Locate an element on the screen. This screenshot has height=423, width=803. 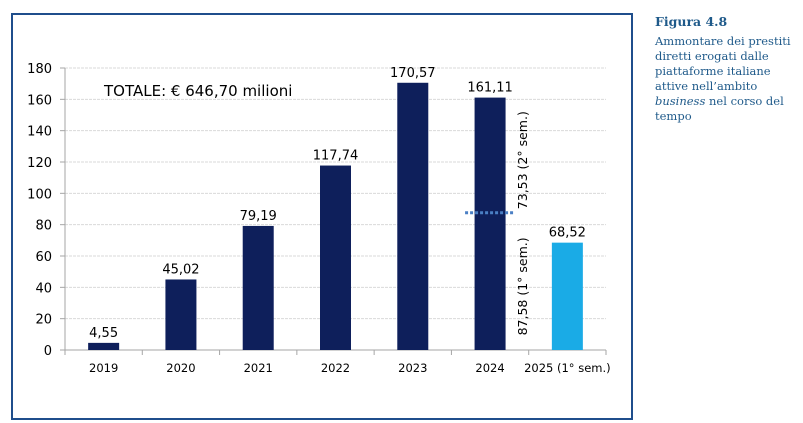
figure-text-after: nel corso del tempo is located at coordinates (719, 108).